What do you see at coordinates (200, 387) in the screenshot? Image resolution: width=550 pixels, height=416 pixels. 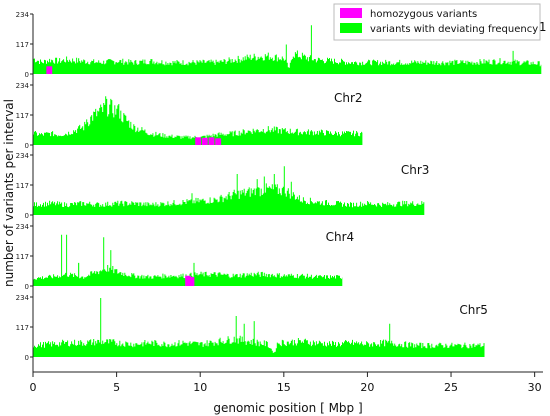 I see `x-tick-label-2: 10` at bounding box center [200, 387].